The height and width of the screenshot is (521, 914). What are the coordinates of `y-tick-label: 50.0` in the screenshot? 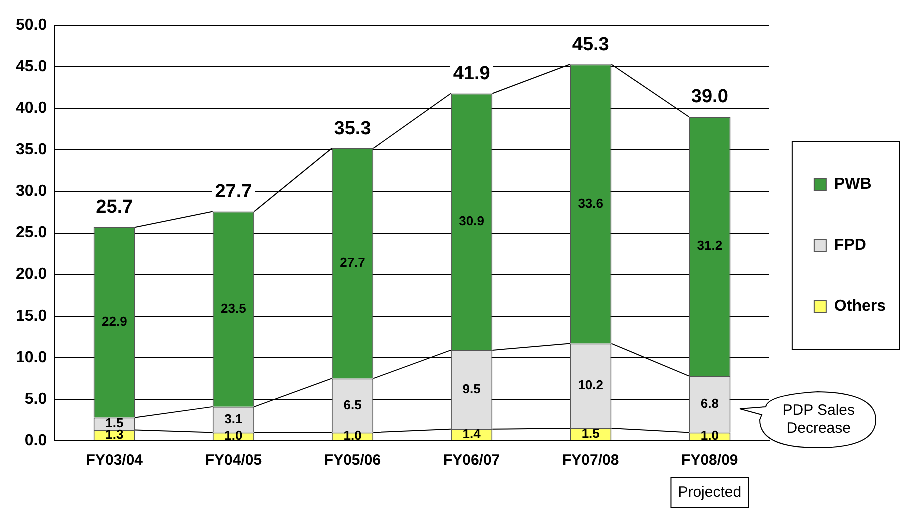 It's located at (32, 25).